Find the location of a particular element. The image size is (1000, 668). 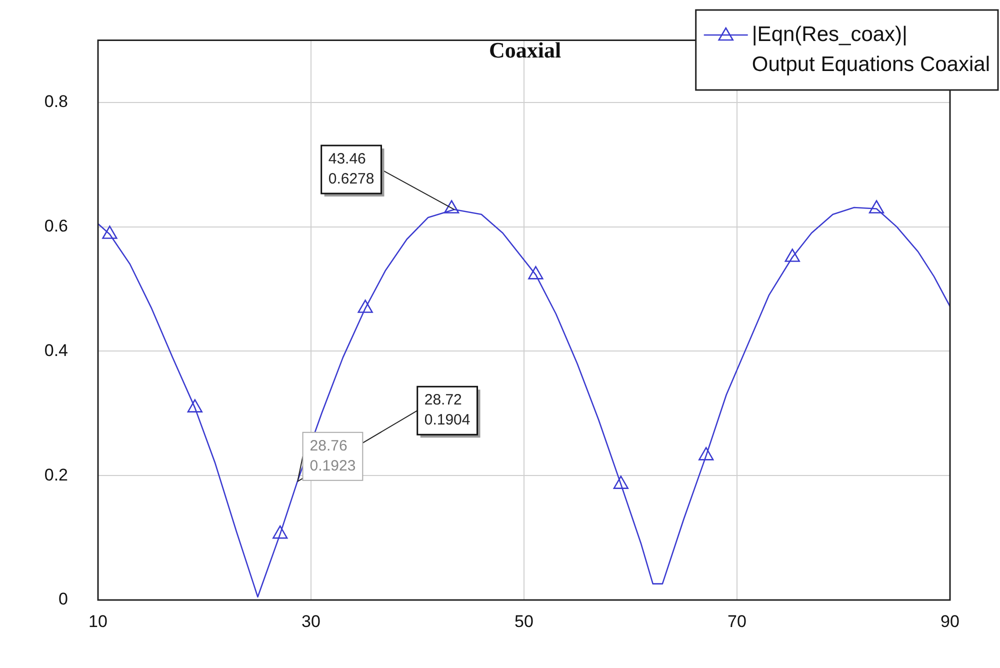

x-tick-label: 90 is located at coordinates (950, 621).